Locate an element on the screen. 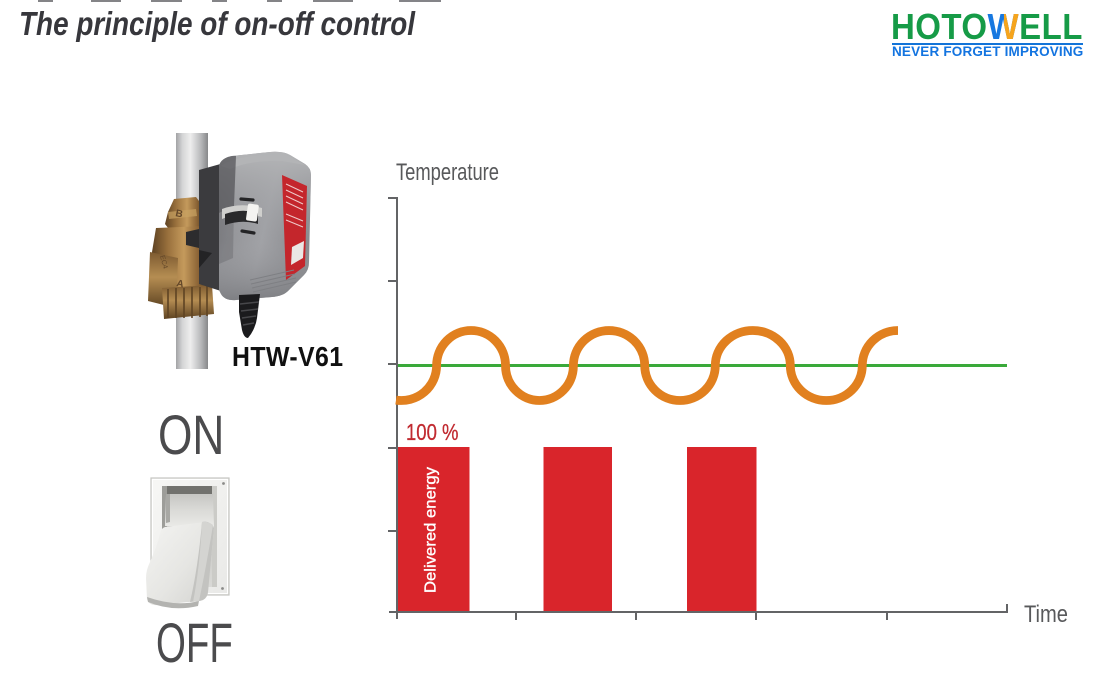 The image size is (1110, 675). svg-text: 100 % is located at coordinates (432, 432).